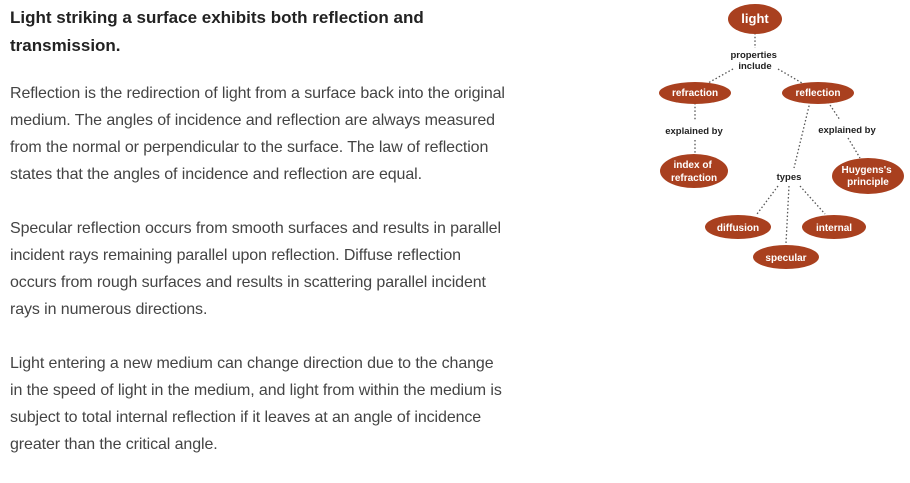  I want to click on svg-text: light, so click(755, 18).